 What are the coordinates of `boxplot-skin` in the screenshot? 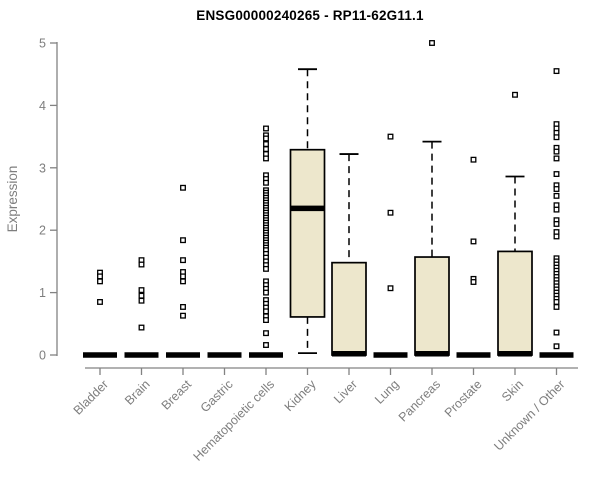 It's located at (515, 224).